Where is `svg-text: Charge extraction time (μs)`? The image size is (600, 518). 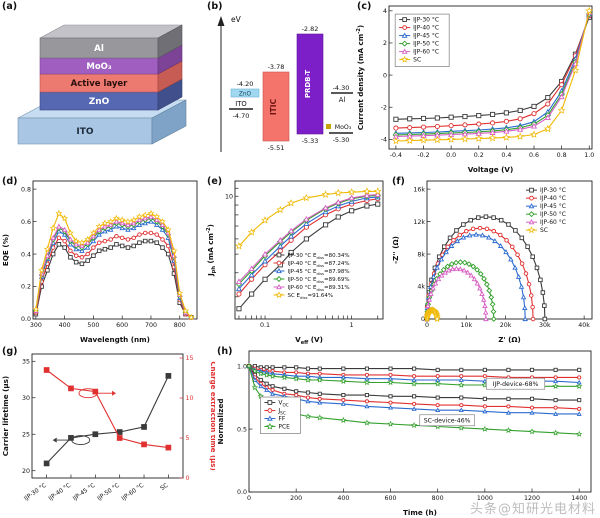 svg-text: Charge extraction time (μs) is located at coordinates (212, 415).